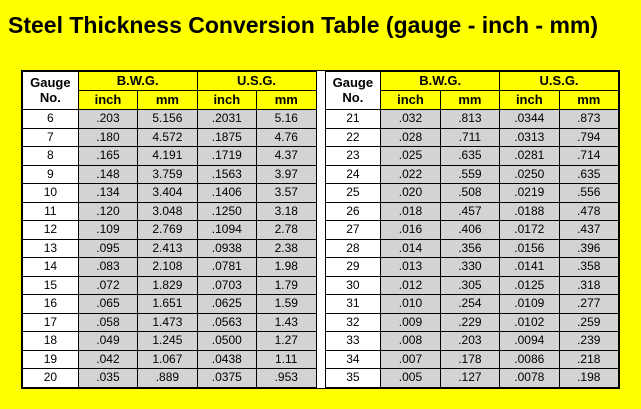  What do you see at coordinates (410, 137) in the screenshot?
I see `value-cell: .028` at bounding box center [410, 137].